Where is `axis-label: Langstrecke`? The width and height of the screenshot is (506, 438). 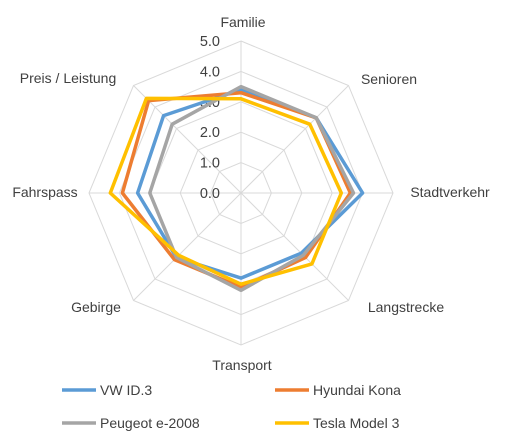 axis-label: Langstrecke is located at coordinates (406, 307).